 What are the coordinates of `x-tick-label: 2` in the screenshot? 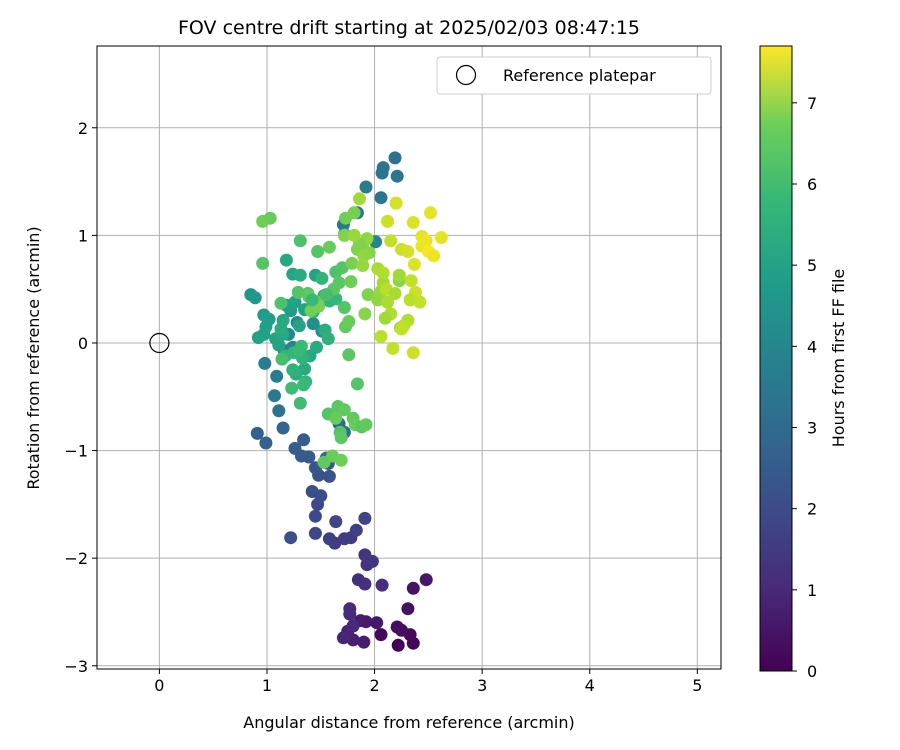 It's located at (374, 685).